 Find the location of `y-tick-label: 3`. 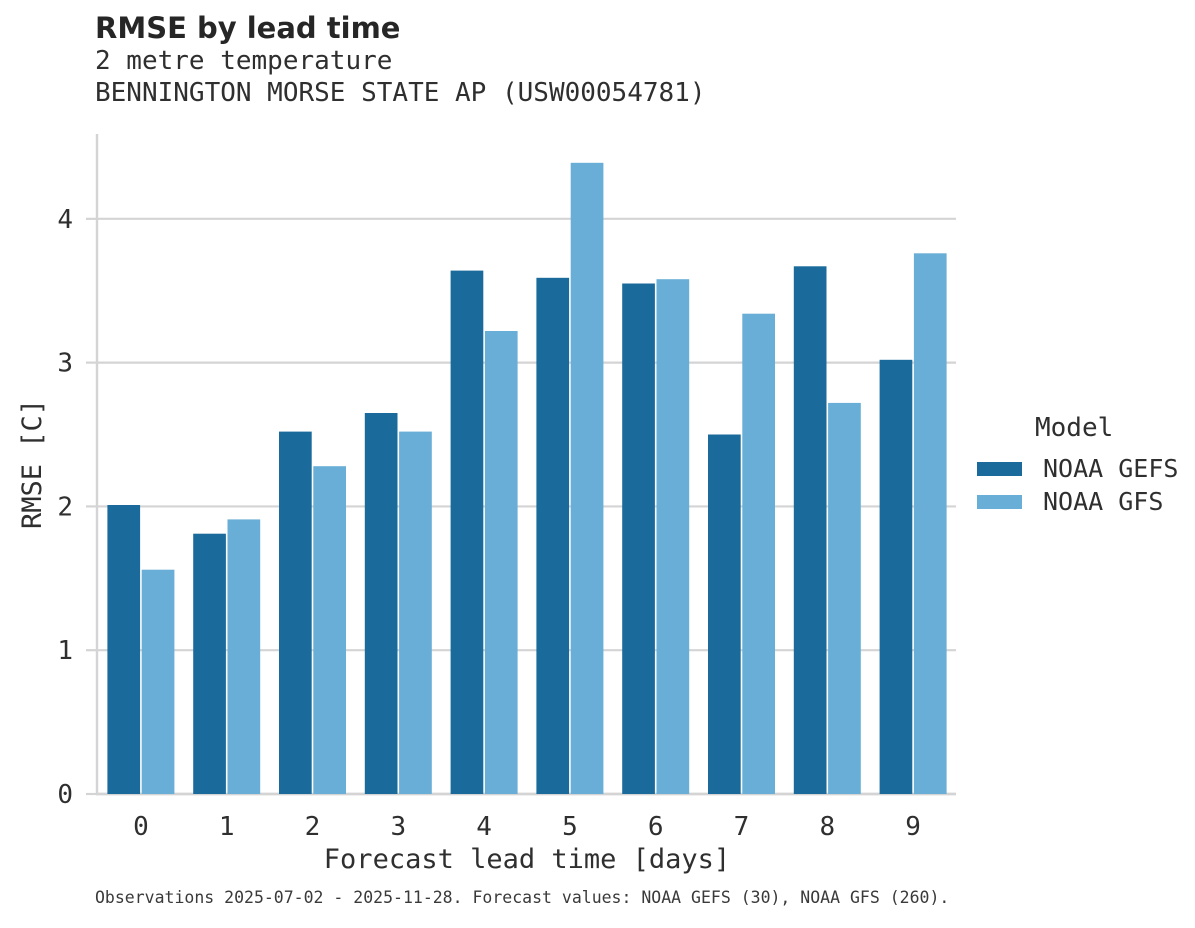

y-tick-label: 3 is located at coordinates (65, 364).